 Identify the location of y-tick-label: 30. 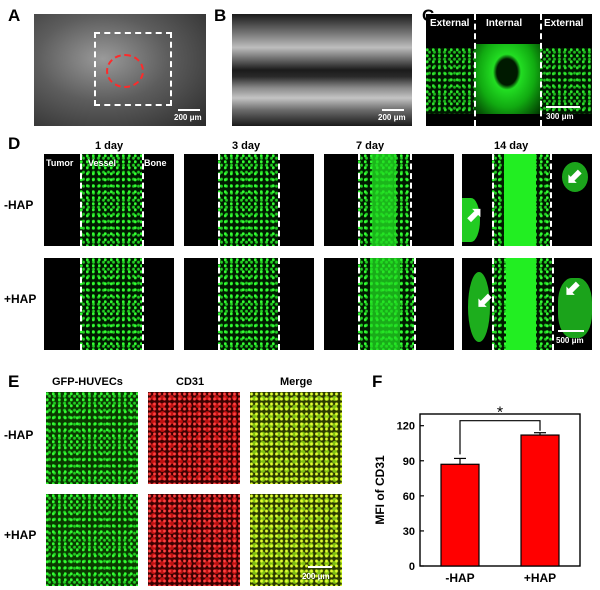
(409, 532).